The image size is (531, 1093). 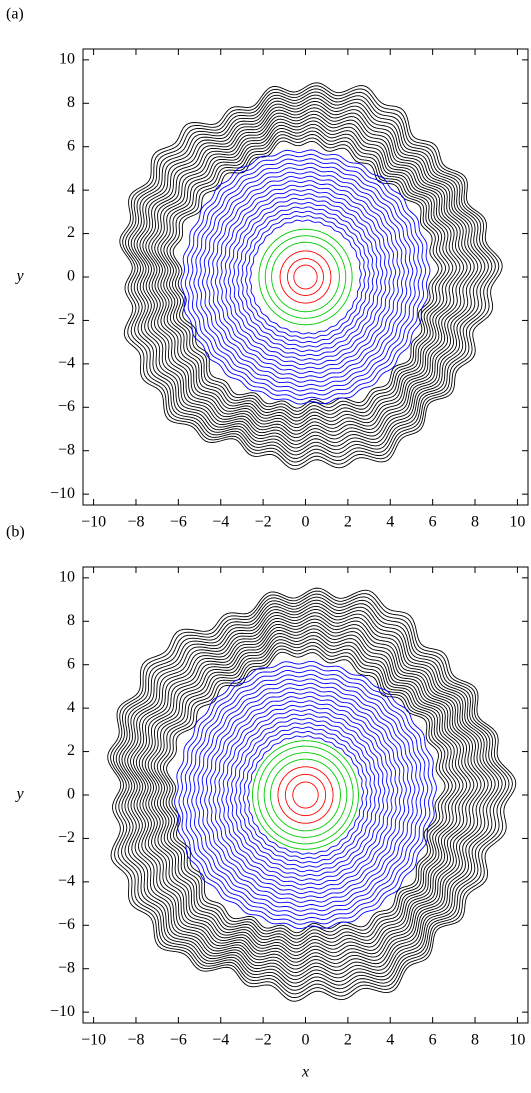 I want to click on y-tick-label: 4, so click(x=71, y=707).